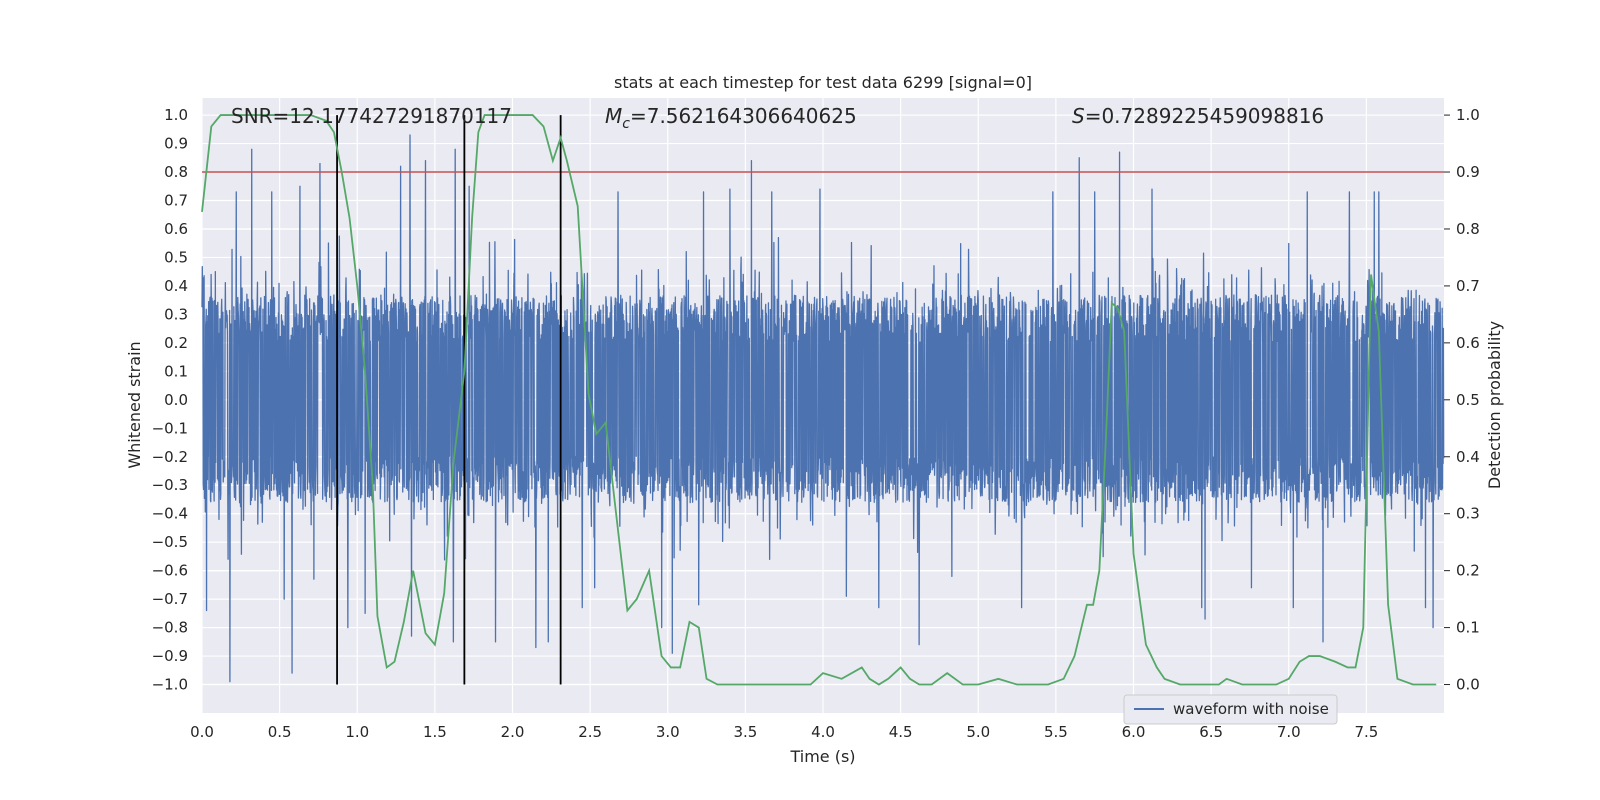 This screenshot has width=1600, height=800. Describe the element at coordinates (202, 732) in the screenshot. I see `x-tick-label: 0.0` at that location.